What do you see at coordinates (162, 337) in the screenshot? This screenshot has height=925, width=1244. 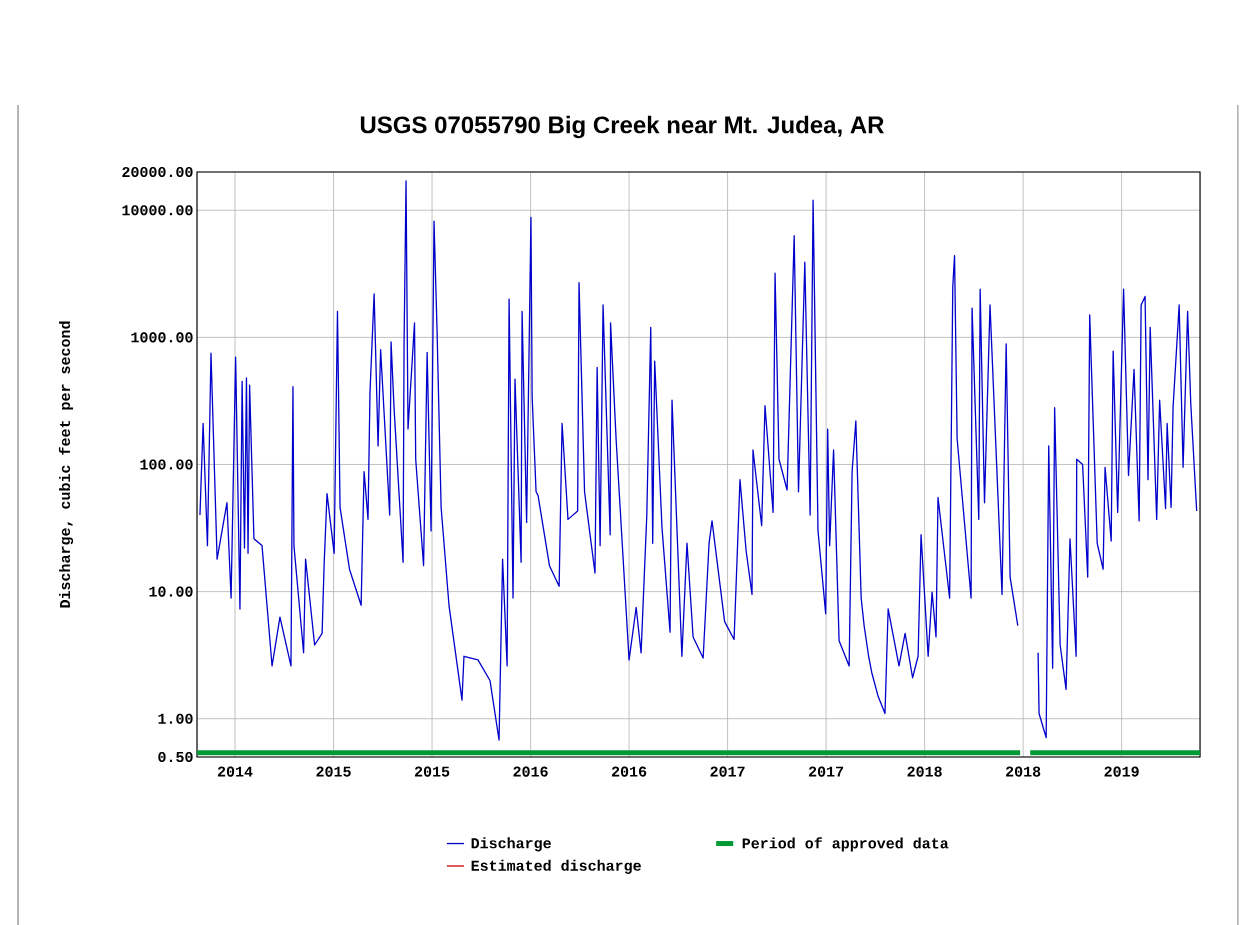 I see `y-tick-label: 1000.00` at bounding box center [162, 337].